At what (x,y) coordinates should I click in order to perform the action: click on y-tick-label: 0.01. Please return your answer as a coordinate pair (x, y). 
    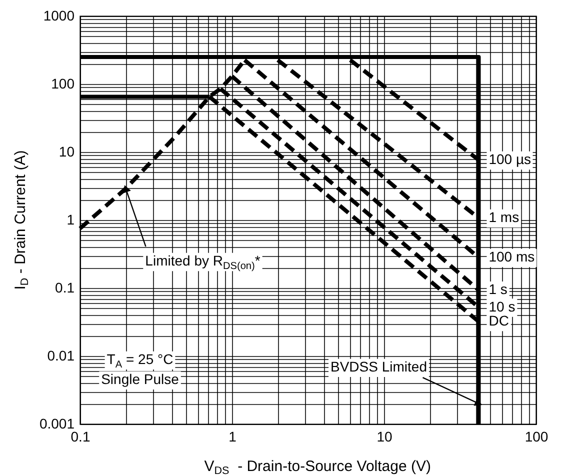
    Looking at the image, I should click on (61, 356).